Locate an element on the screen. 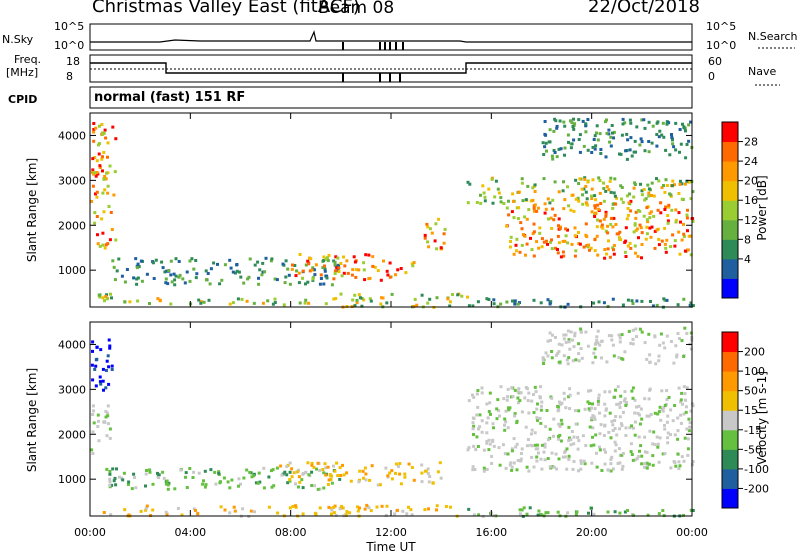 Image resolution: width=800 pixels, height=554 pixels. power-colorbar-tick-label: 24 is located at coordinates (751, 161).